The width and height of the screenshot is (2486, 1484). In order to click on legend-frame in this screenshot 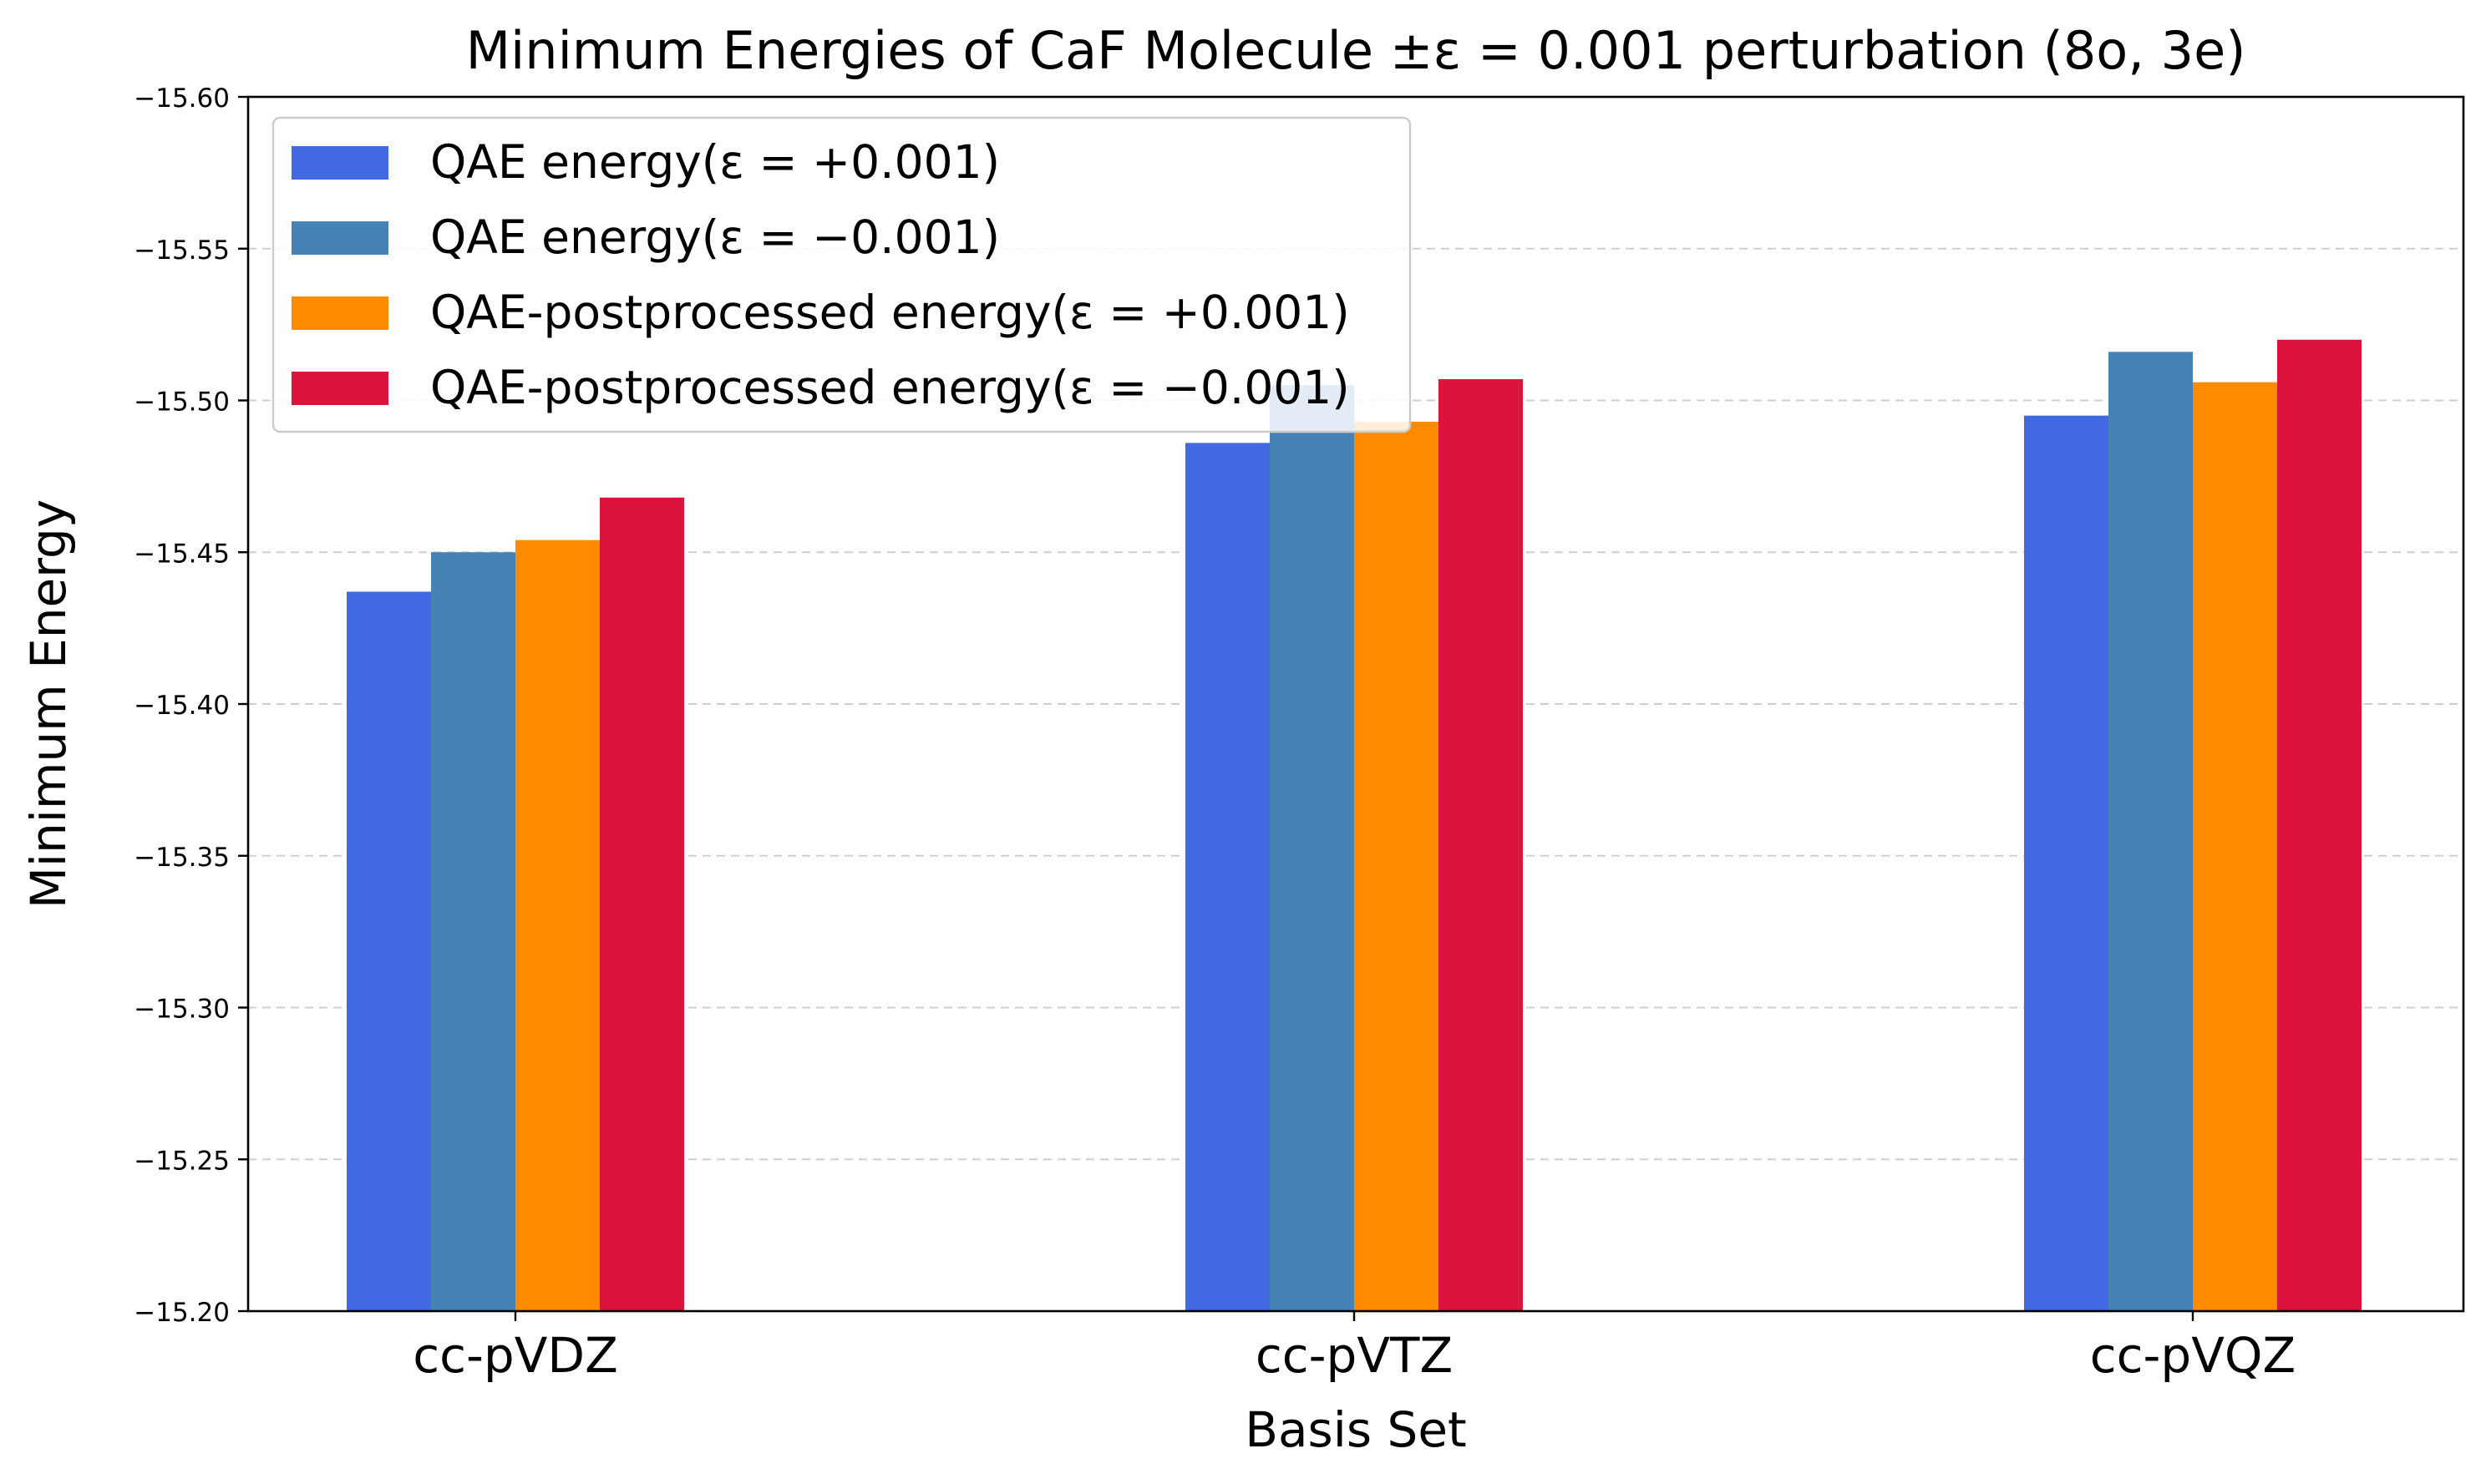, I will do `click(841, 274)`.